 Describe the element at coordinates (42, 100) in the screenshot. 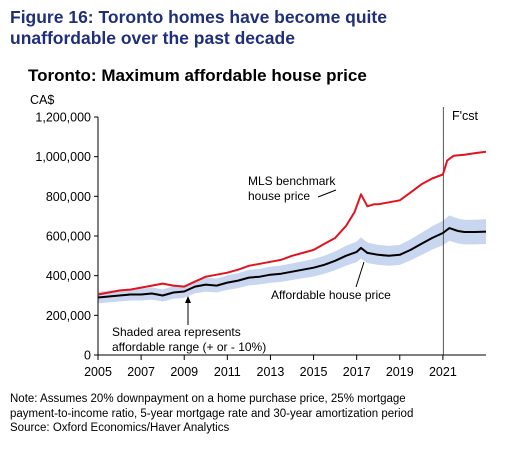

I see `y-axis-label: CA$` at that location.